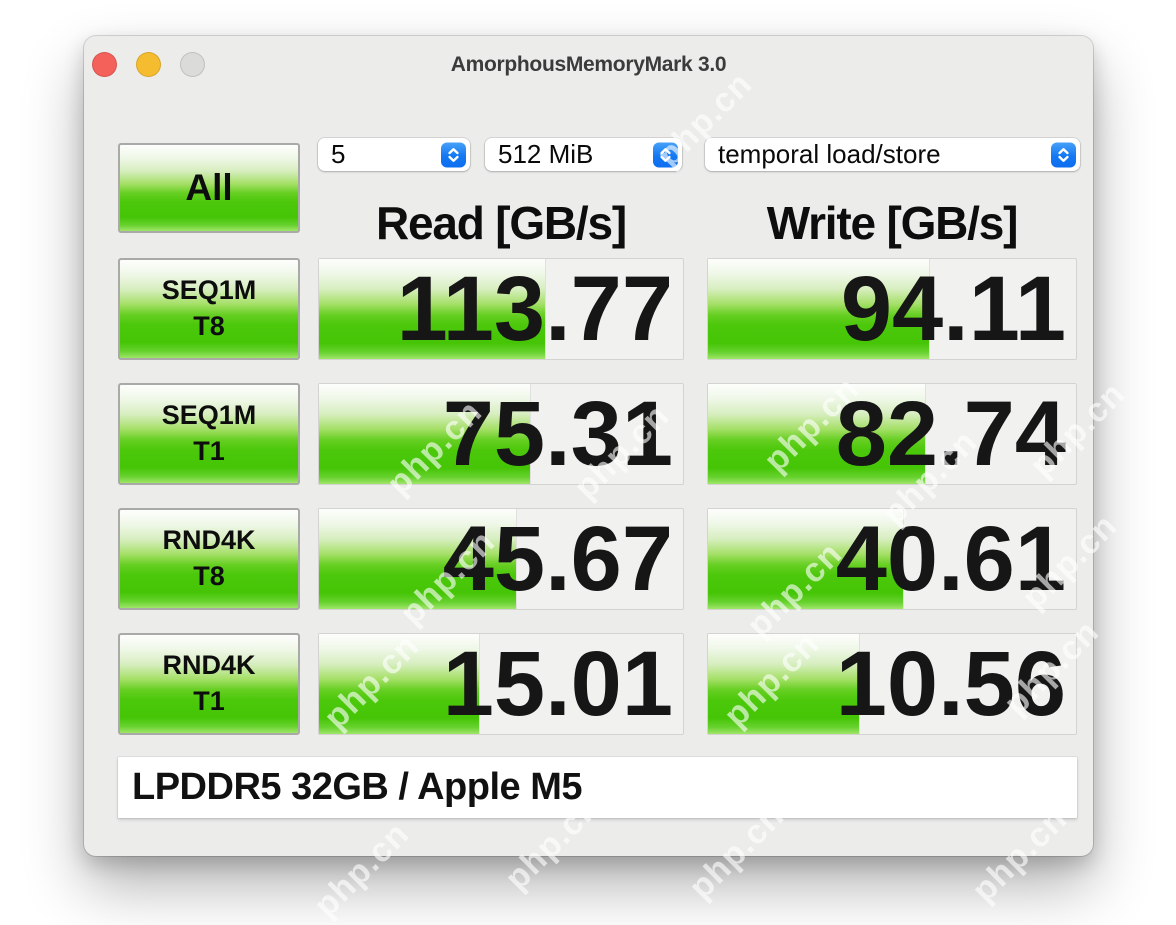 The image size is (1176, 925). I want to click on minimize-button-icon, so click(148, 64).